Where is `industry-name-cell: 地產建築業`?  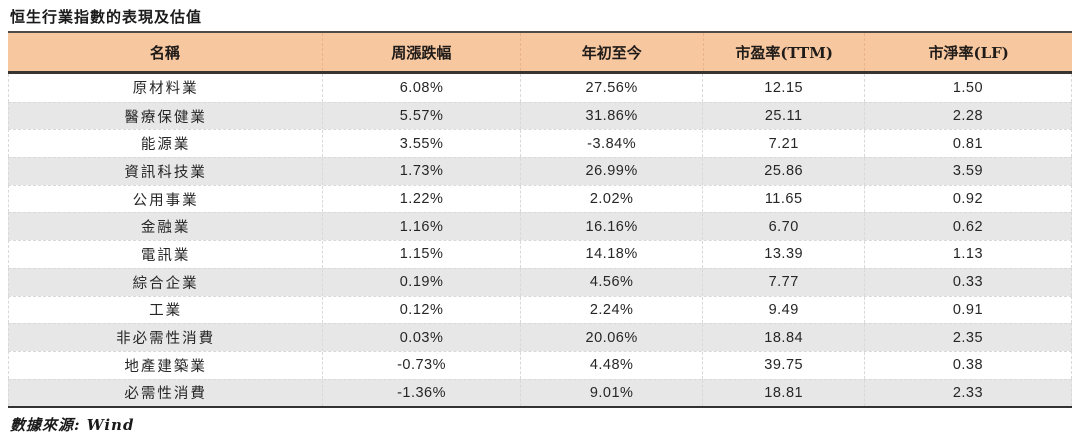 industry-name-cell: 地產建築業 is located at coordinates (165, 366).